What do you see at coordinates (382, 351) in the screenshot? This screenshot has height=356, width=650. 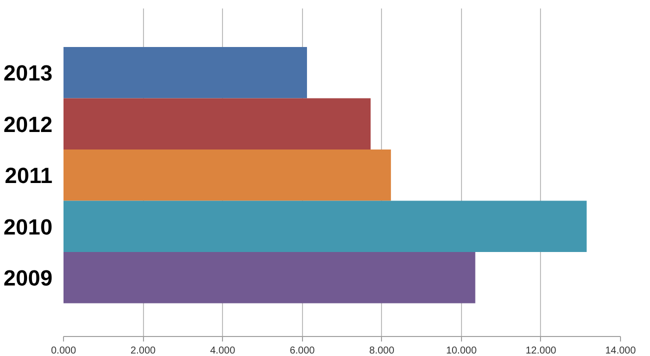 I see `x-tick-label: 8.000` at bounding box center [382, 351].